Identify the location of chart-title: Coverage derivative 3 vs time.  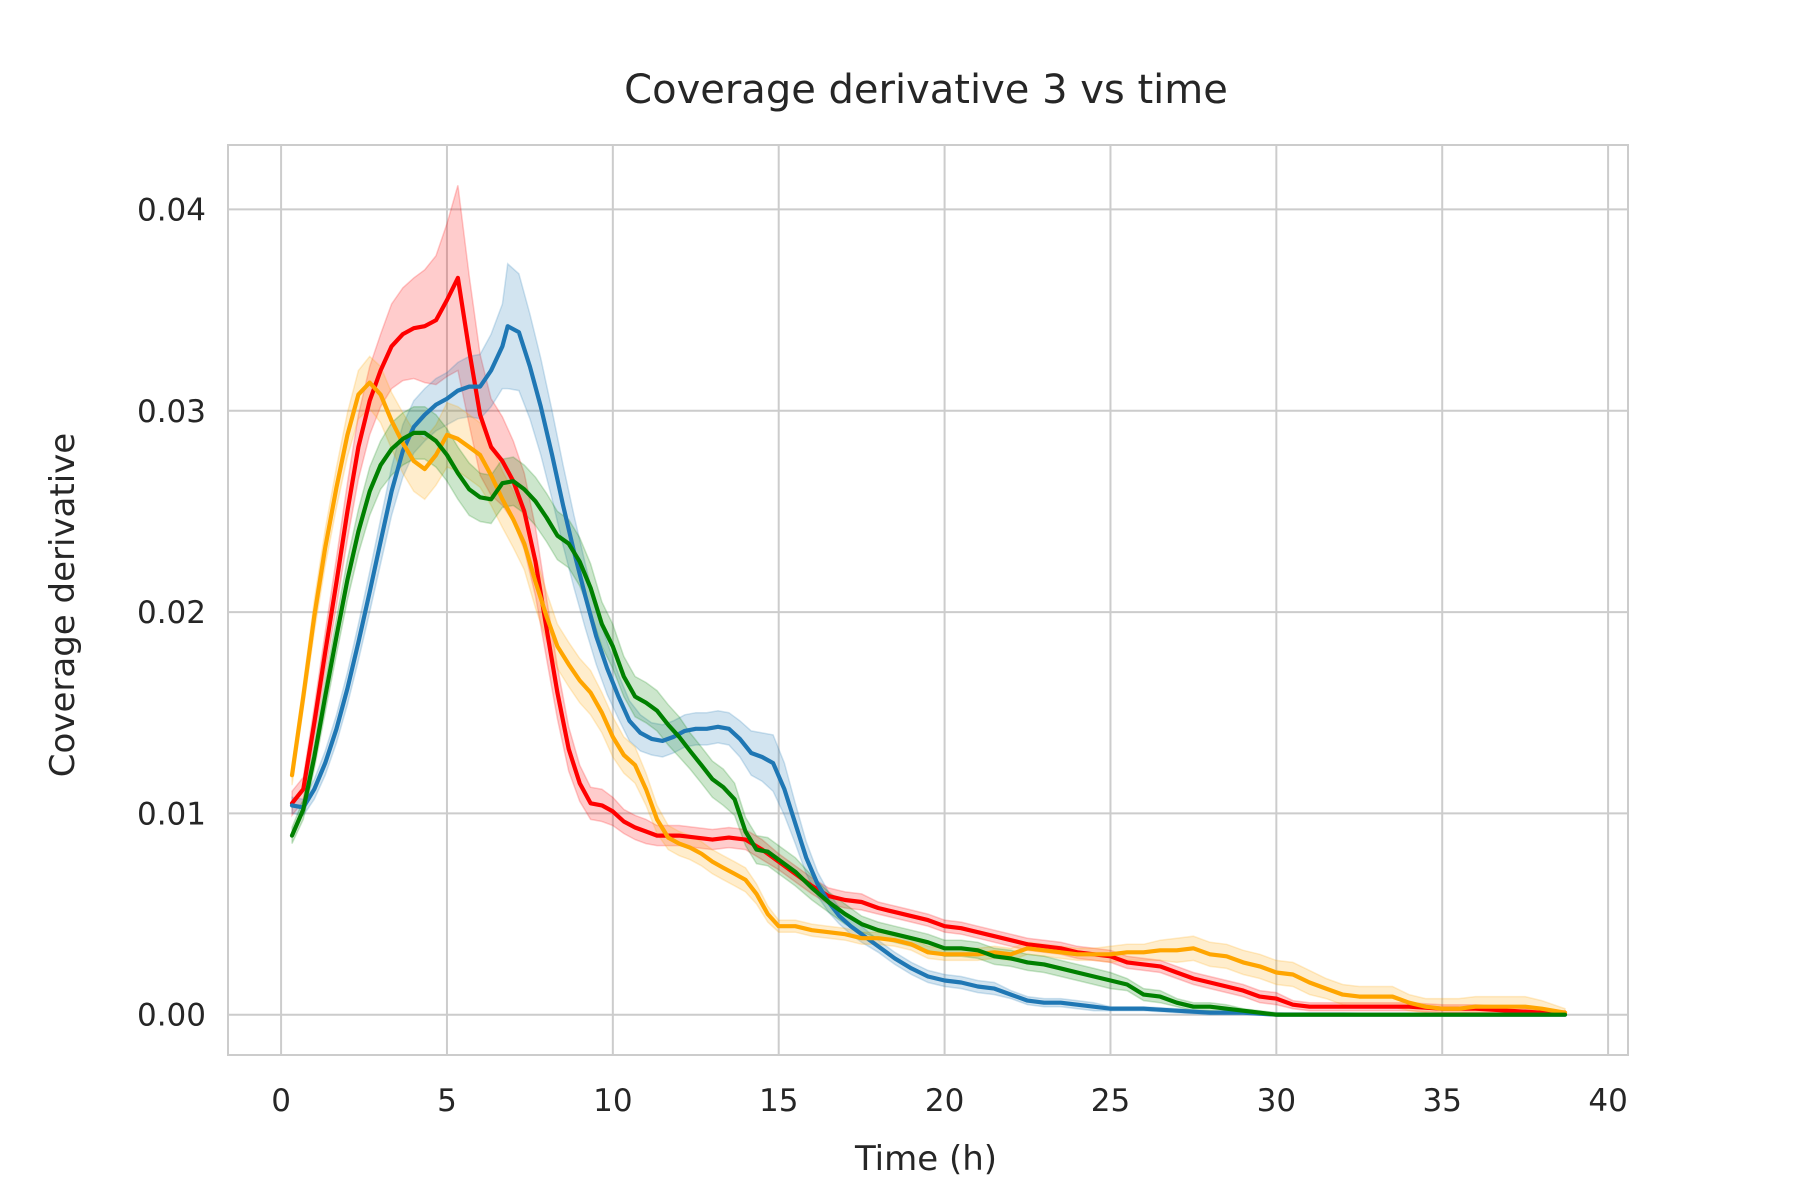
(926, 90).